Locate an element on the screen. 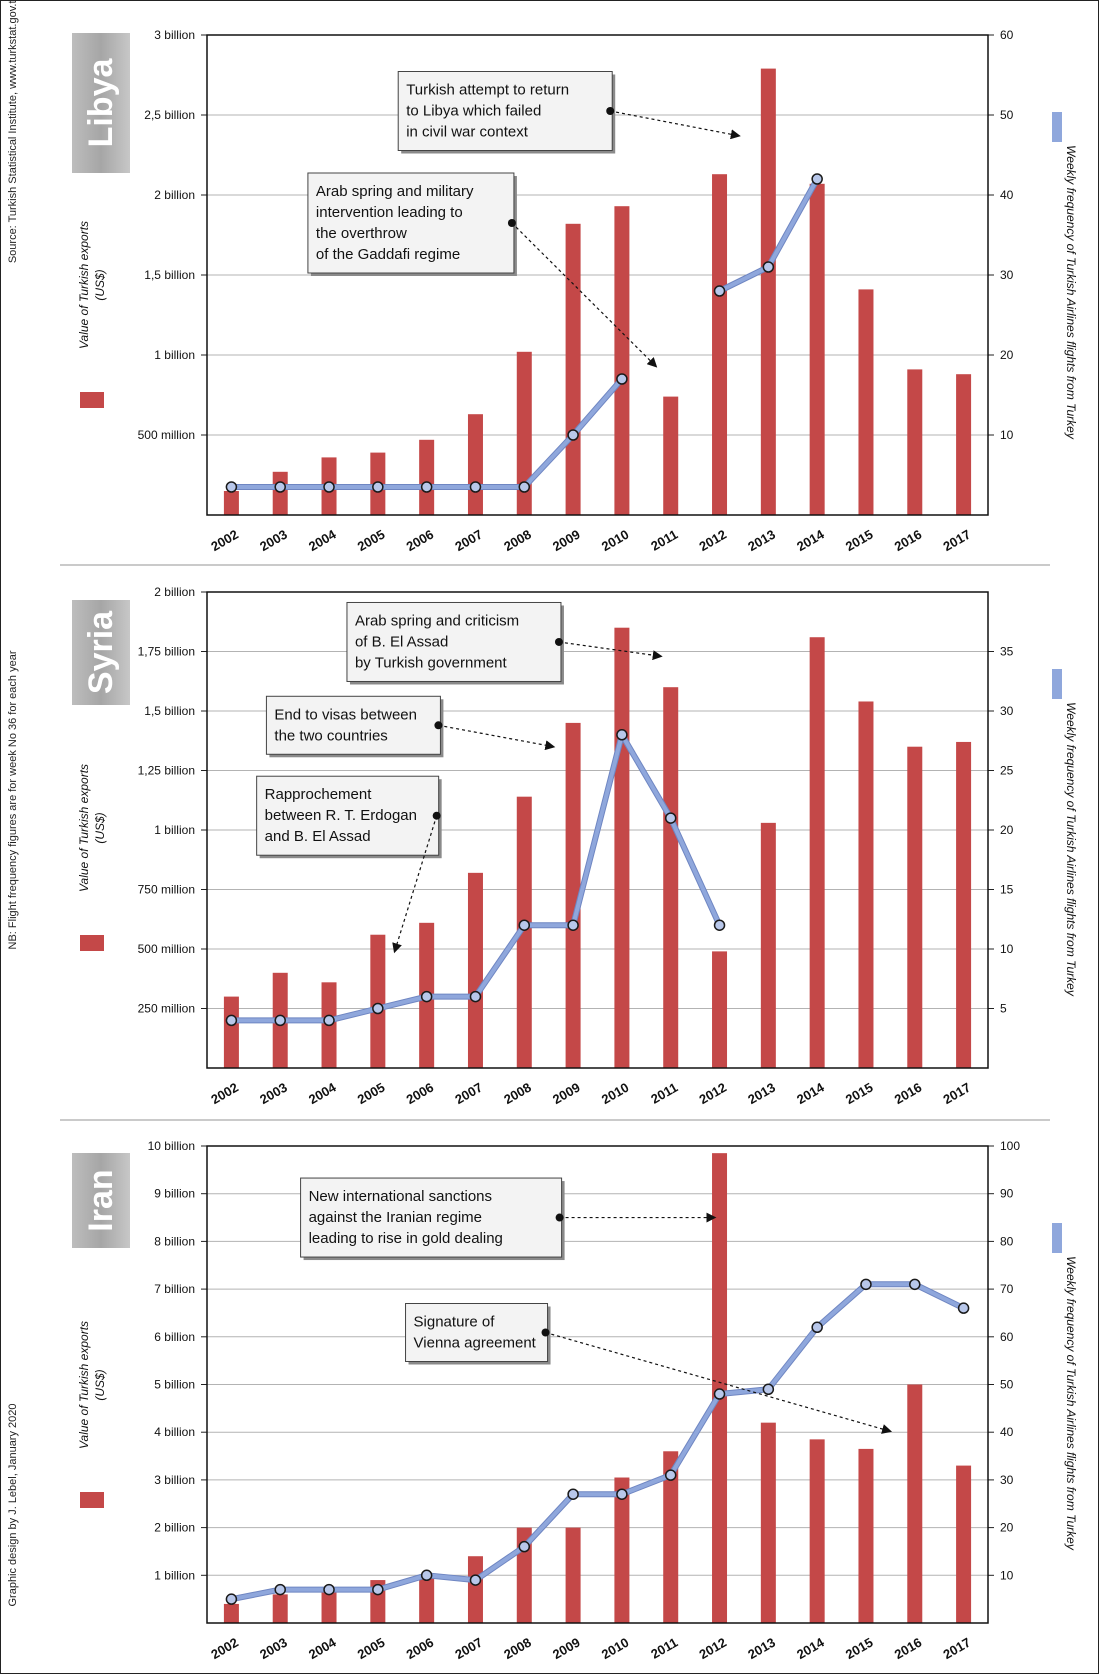 This screenshot has height=1674, width=1099. left-tick-label: 4 billion is located at coordinates (174, 1432).